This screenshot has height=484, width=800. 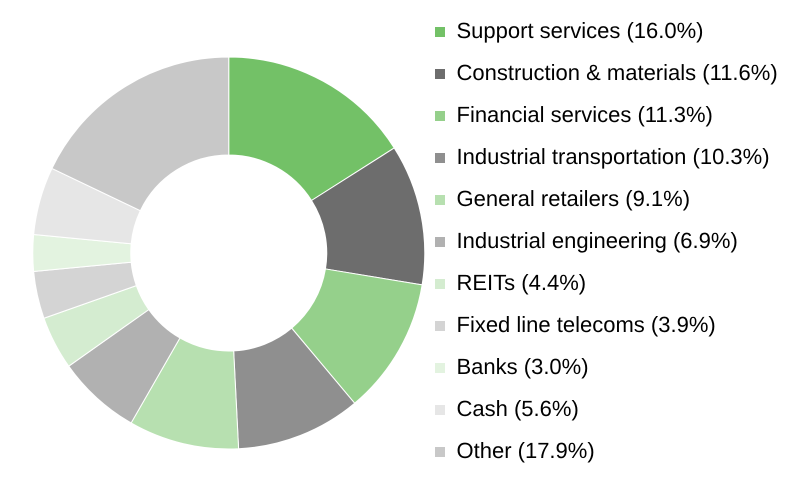 What do you see at coordinates (613, 157) in the screenshot?
I see `legend-label: Industrial transportation (10.3%)` at bounding box center [613, 157].